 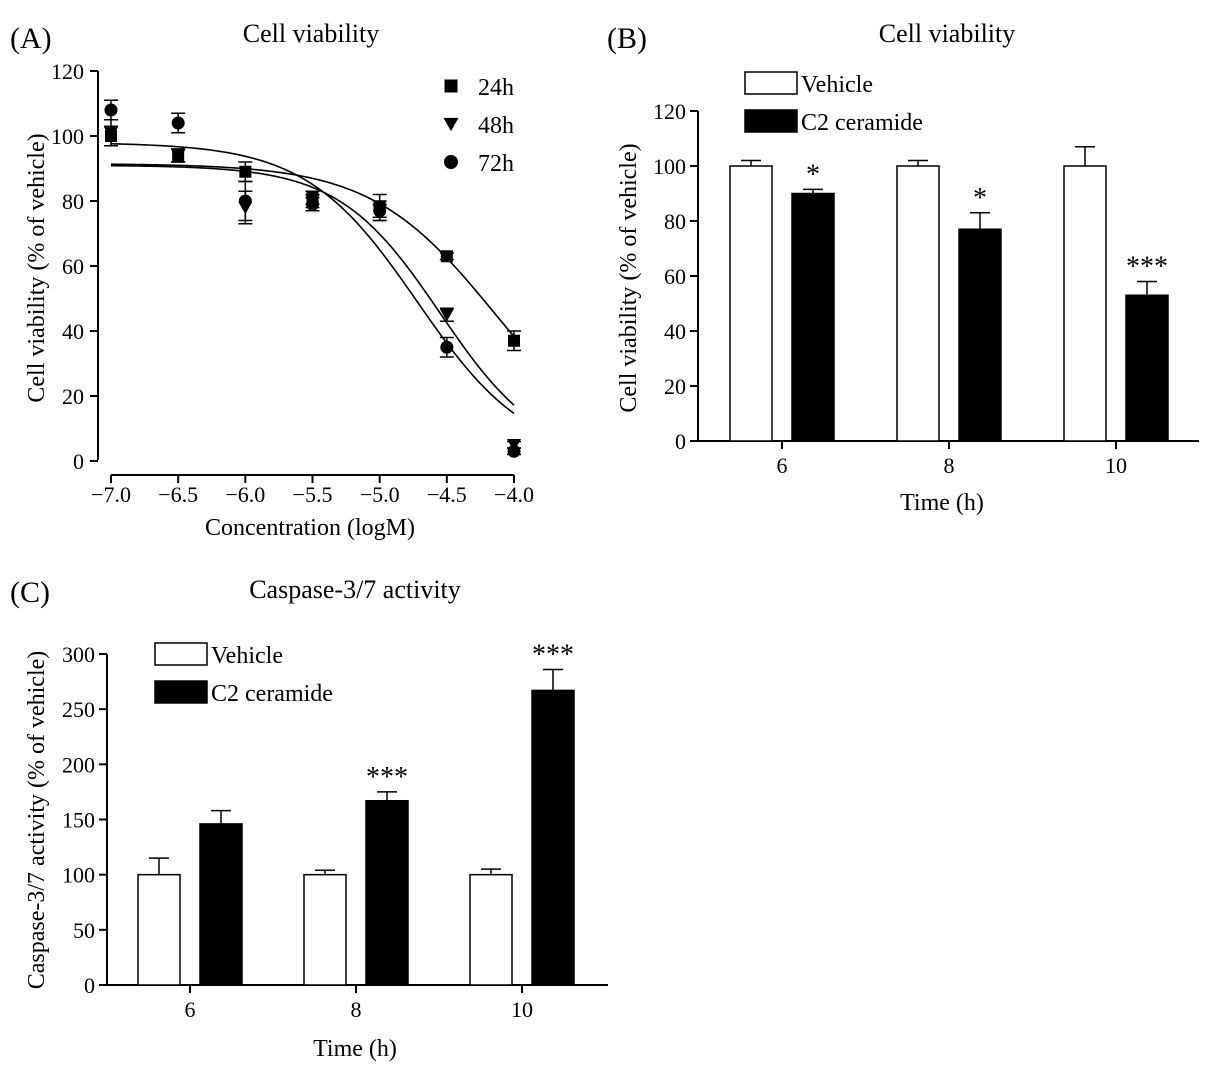 What do you see at coordinates (78, 654) in the screenshot?
I see `panel-c-y-tick-label: 300` at bounding box center [78, 654].